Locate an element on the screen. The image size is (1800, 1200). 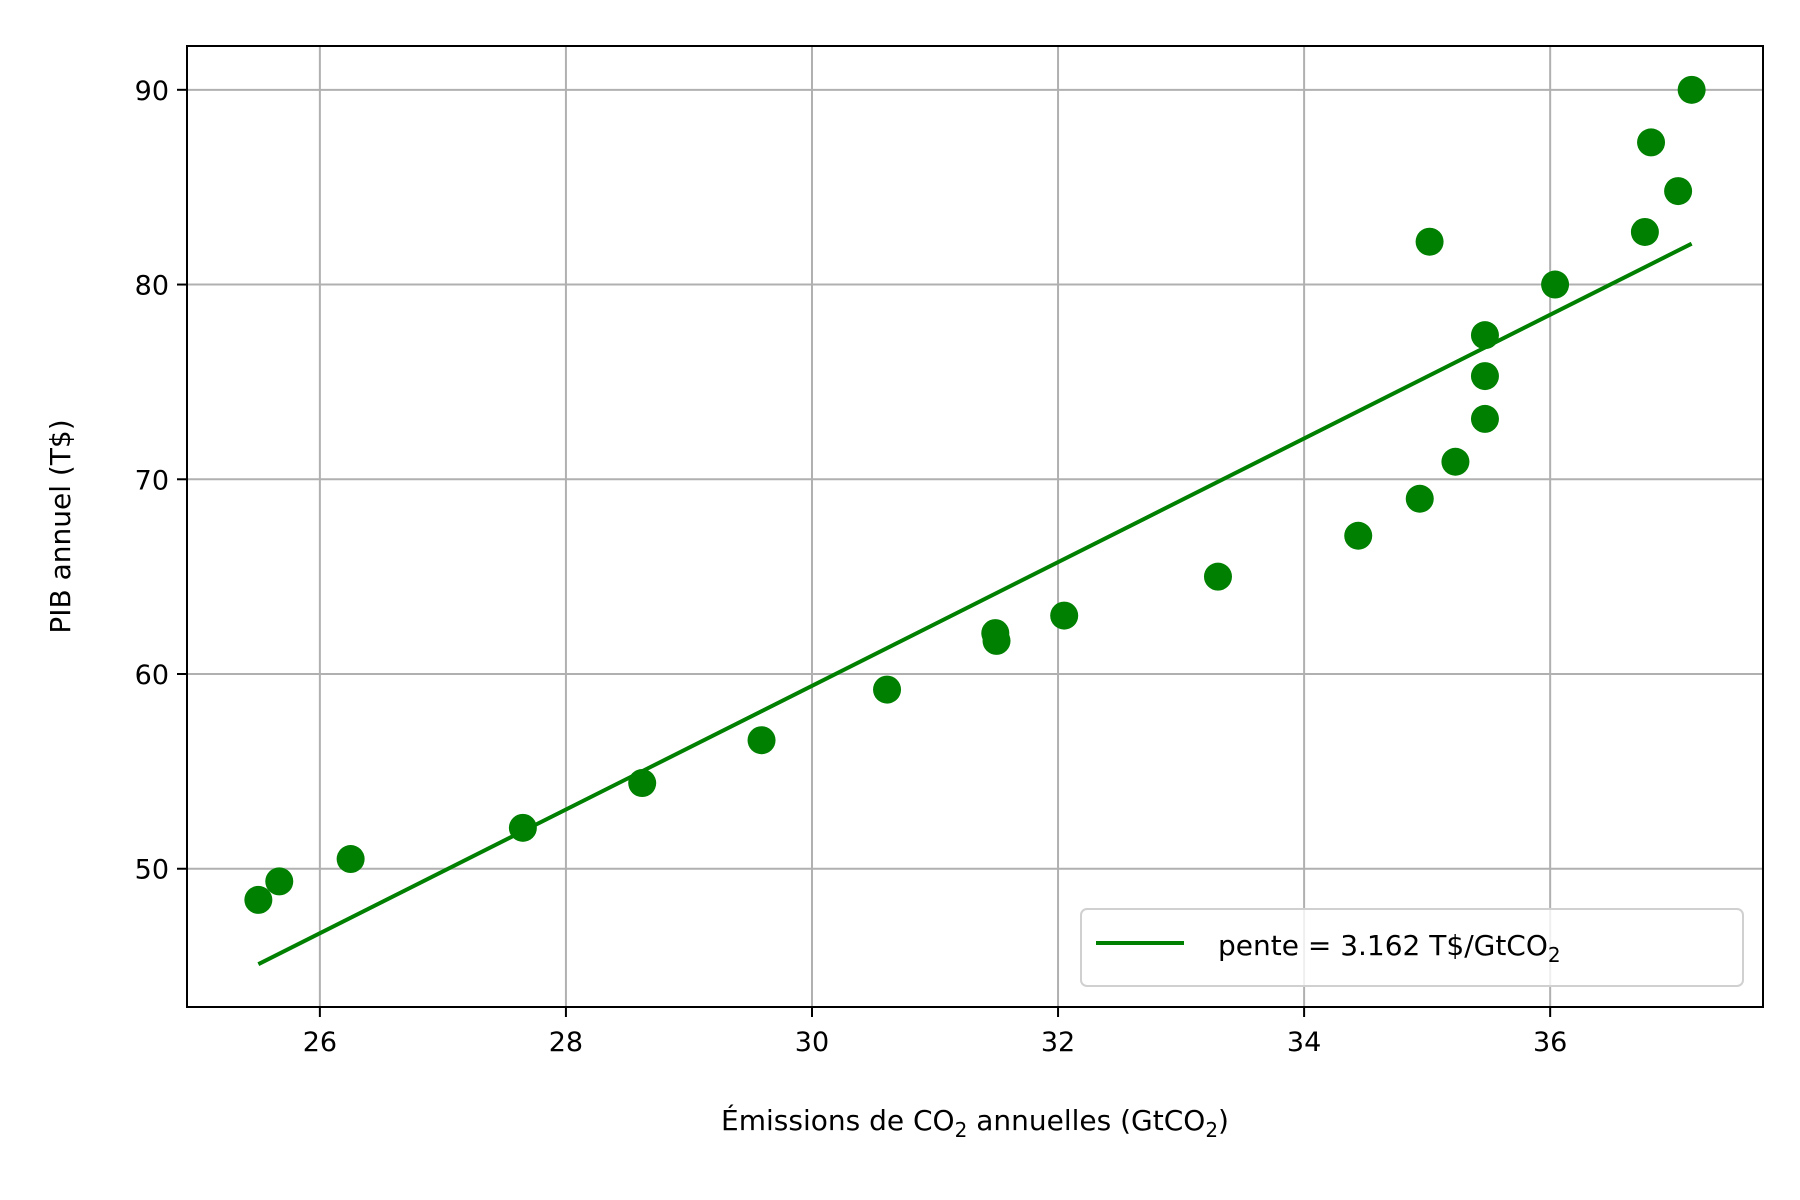
x-axis-ticks: 26 28 30 32 34 36 is located at coordinates (935, 1032).